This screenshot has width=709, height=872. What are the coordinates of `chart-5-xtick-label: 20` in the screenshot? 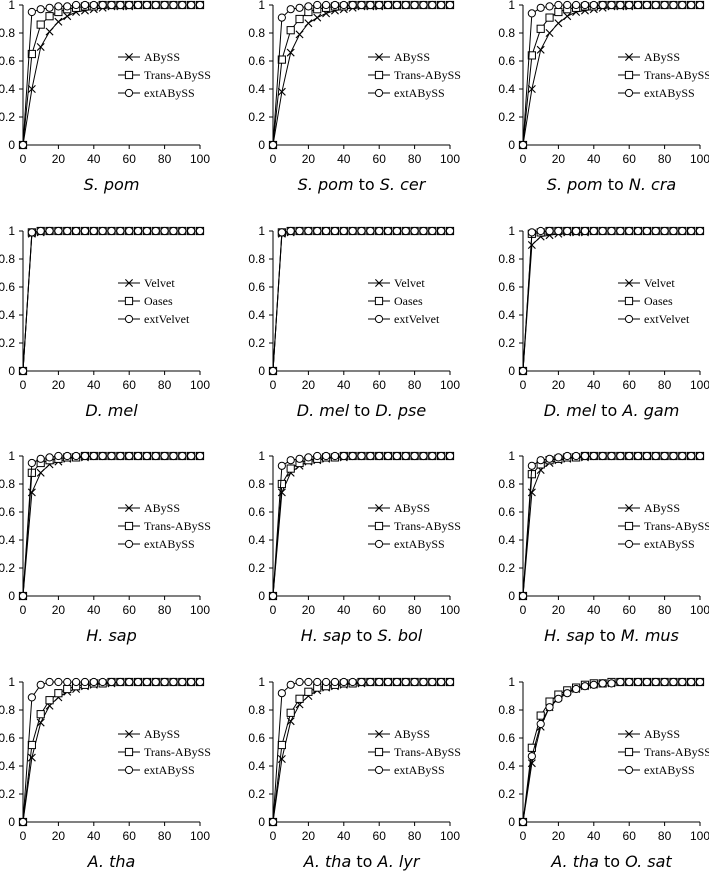 It's located at (309, 385).